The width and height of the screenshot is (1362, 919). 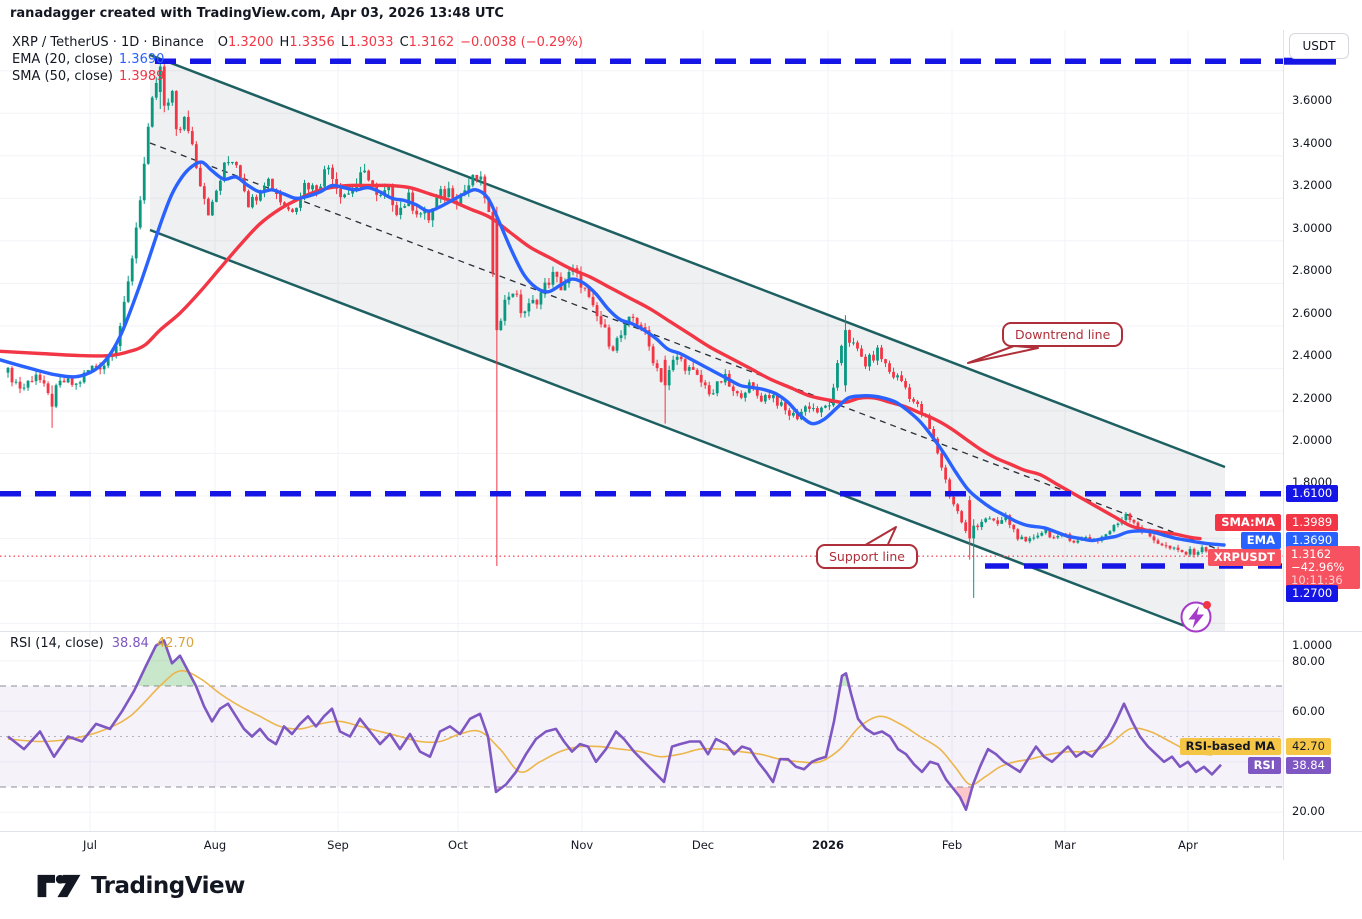 What do you see at coordinates (1260, 540) in the screenshot?
I see `ema-series-tag: EMA` at bounding box center [1260, 540].